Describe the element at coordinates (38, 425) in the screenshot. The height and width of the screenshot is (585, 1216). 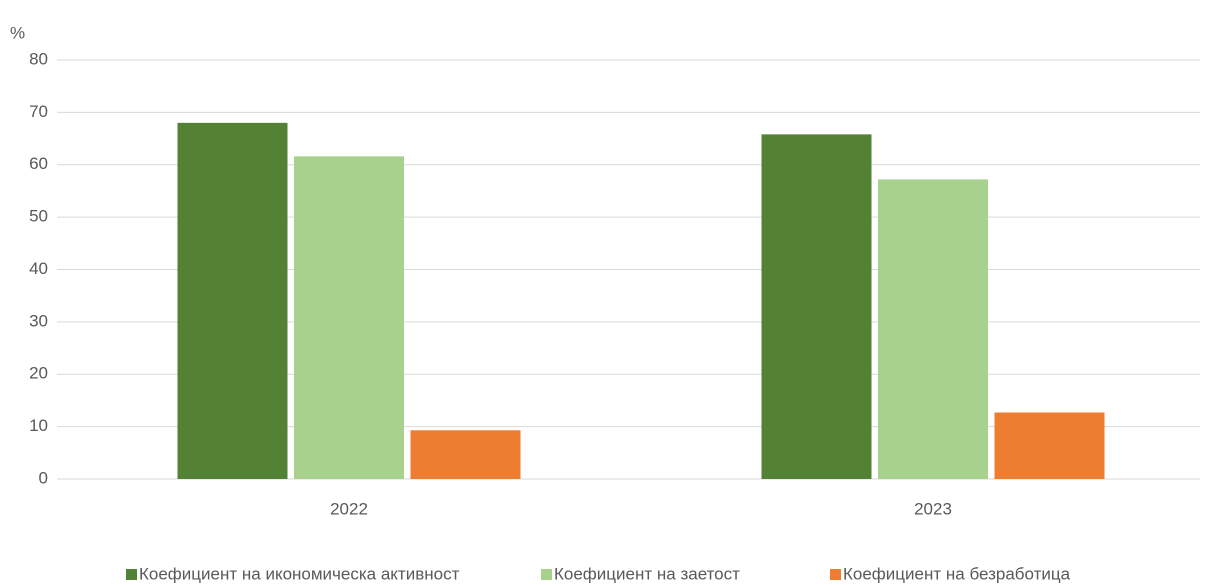
I see `y-tick-label: 10` at that location.